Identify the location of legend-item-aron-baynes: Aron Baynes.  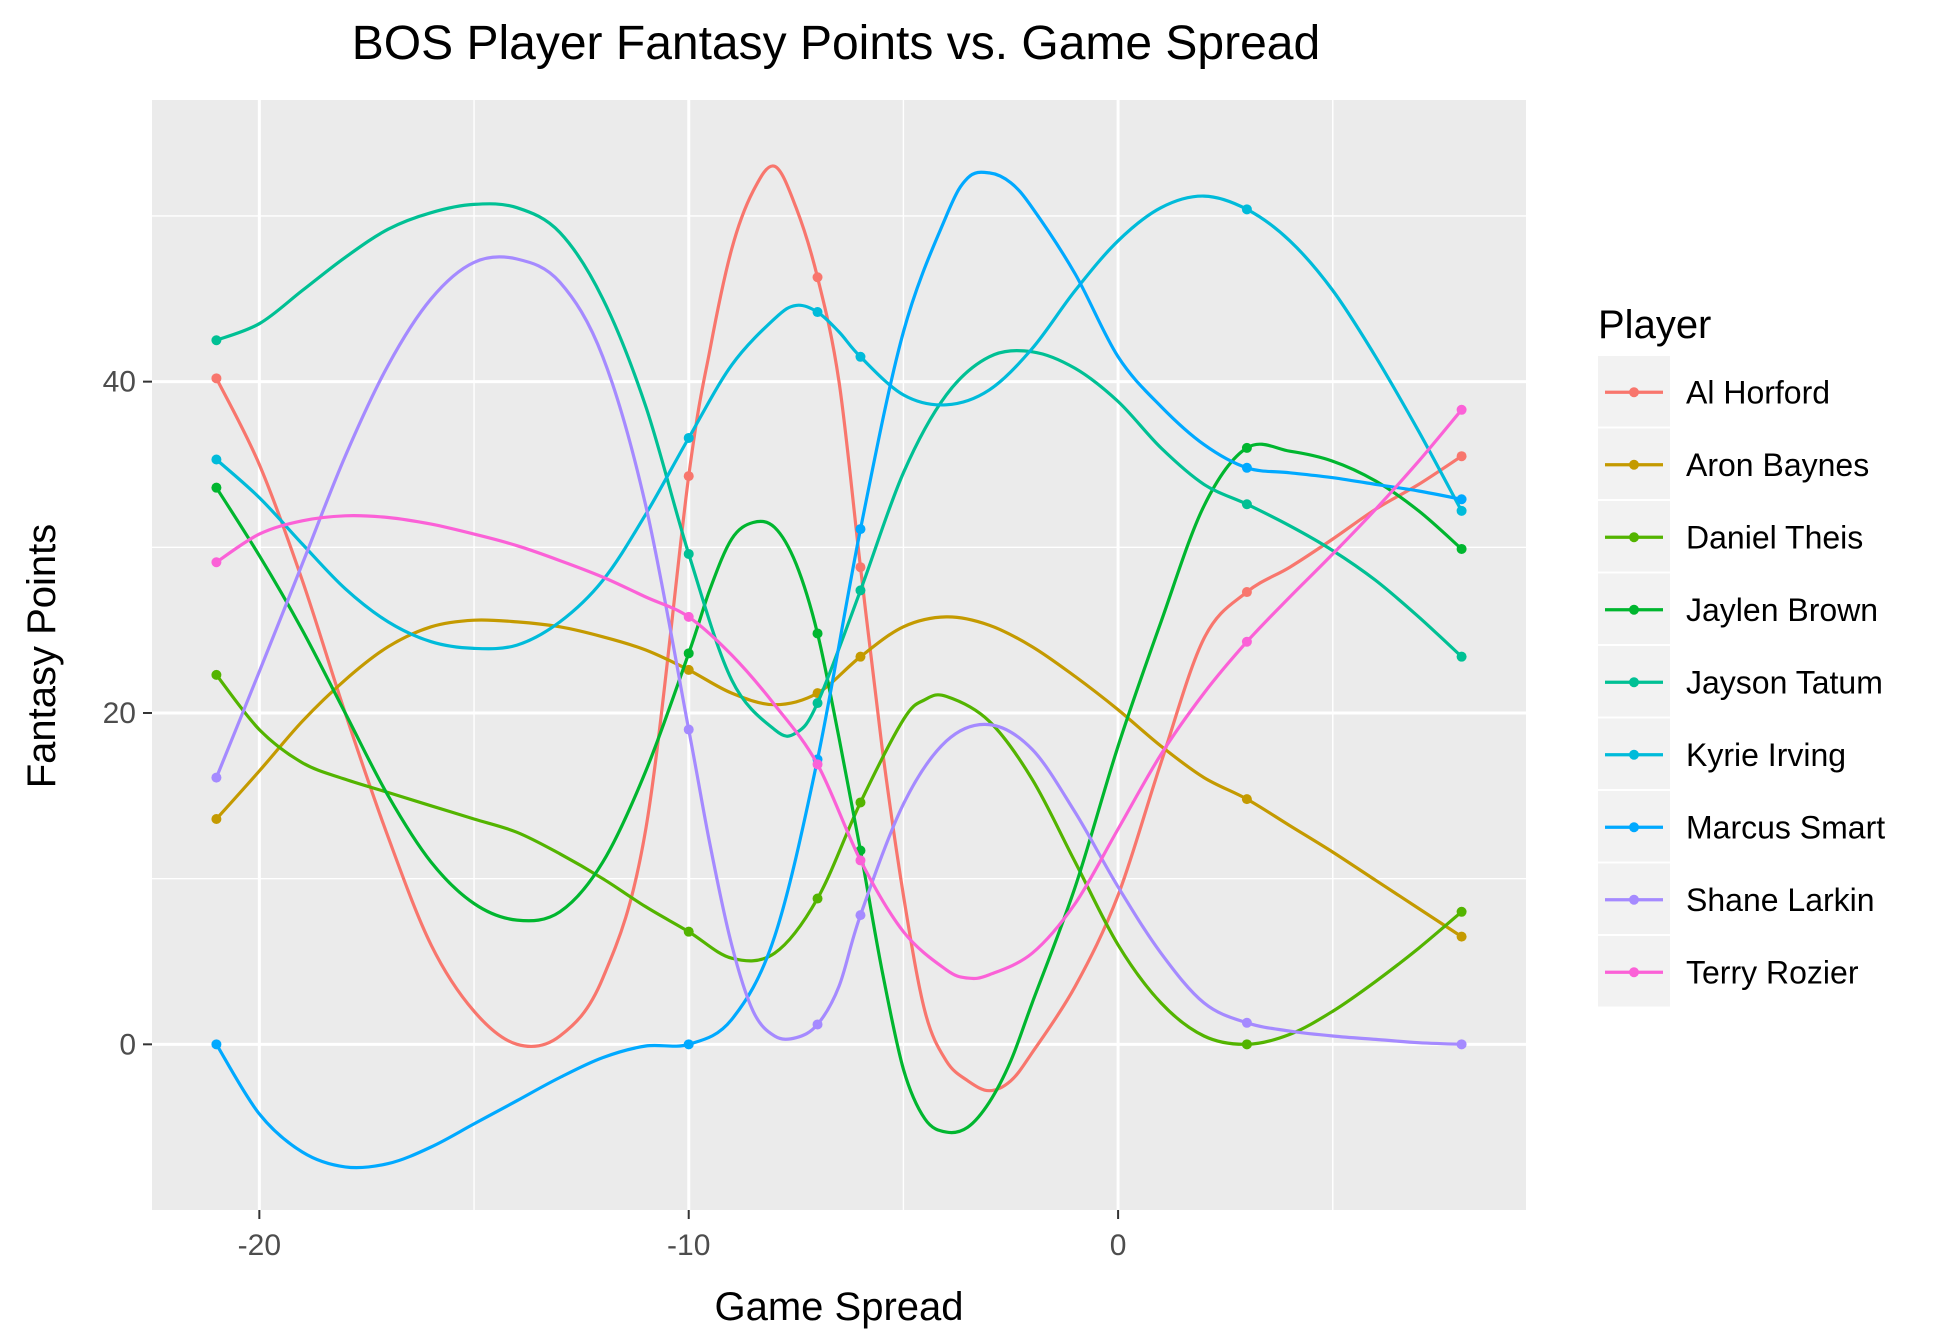
(1733, 463).